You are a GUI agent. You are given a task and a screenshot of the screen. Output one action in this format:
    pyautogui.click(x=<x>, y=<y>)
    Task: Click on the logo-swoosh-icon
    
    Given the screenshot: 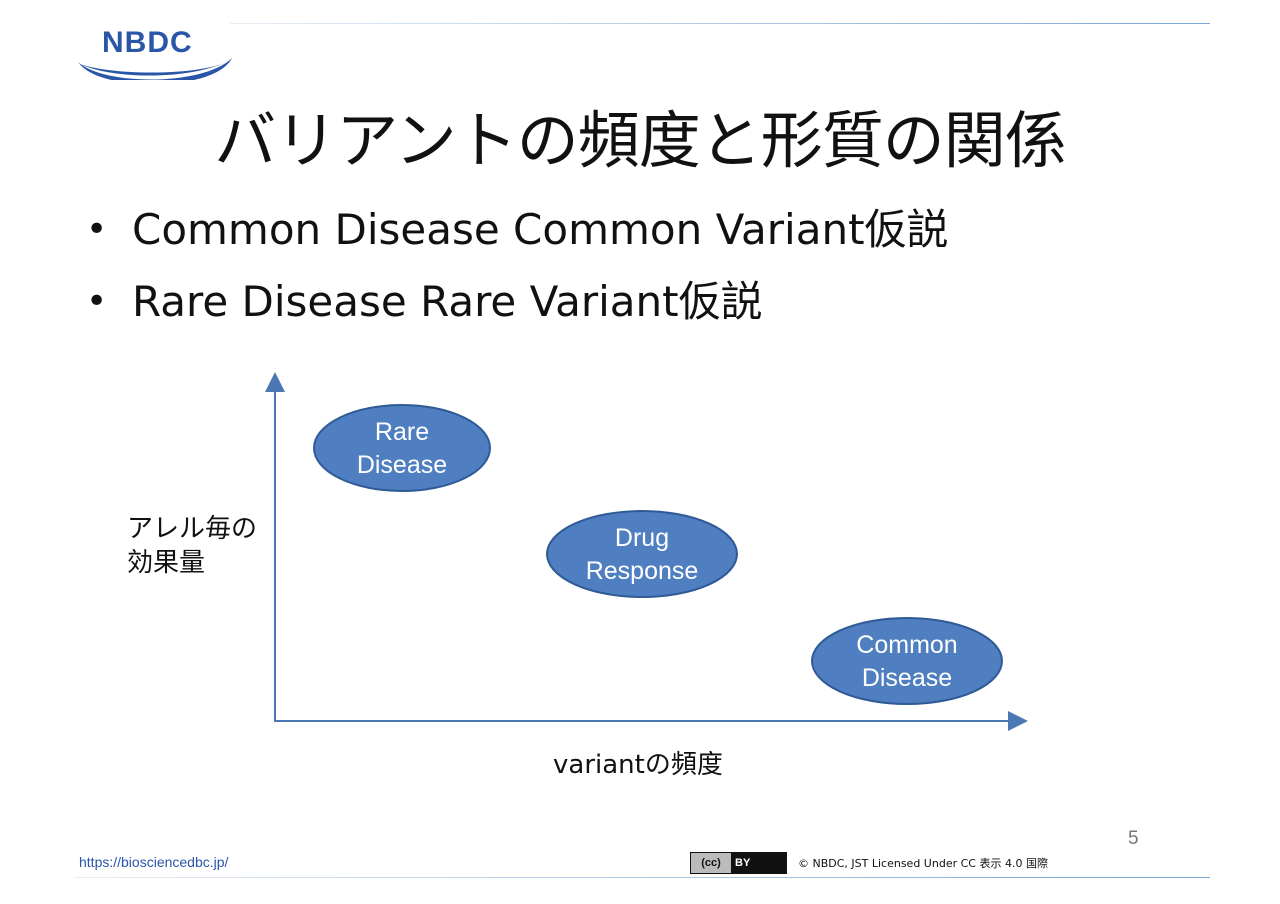 What is the action you would take?
    pyautogui.click(x=155, y=69)
    